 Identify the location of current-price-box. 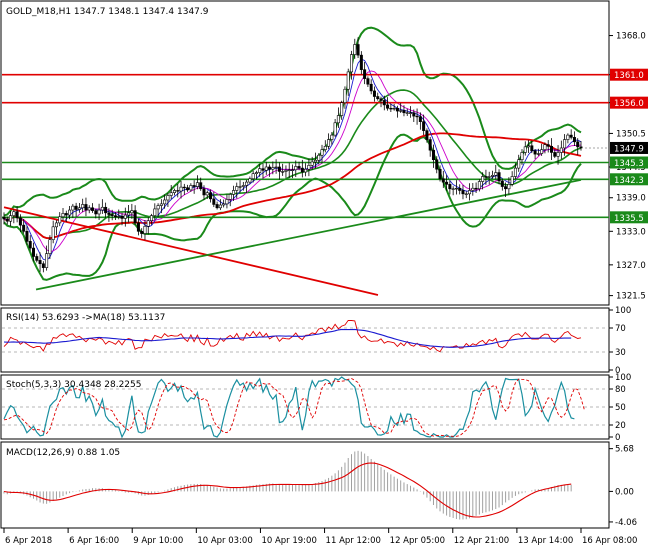
(629, 147).